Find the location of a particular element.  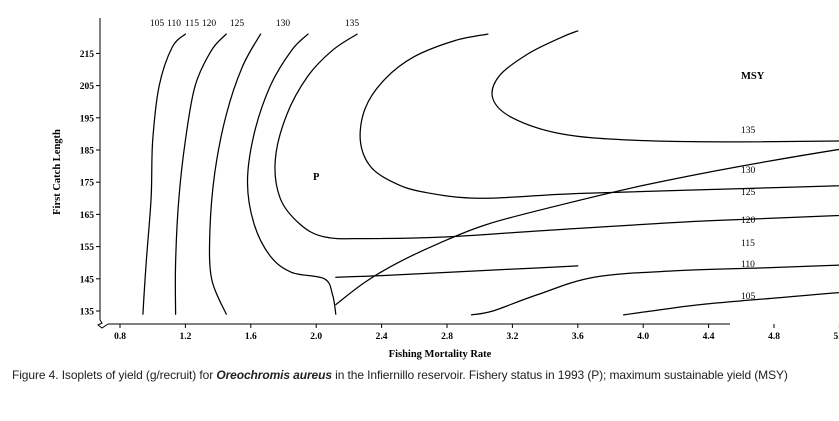

right-label-125: 125 is located at coordinates (748, 193).